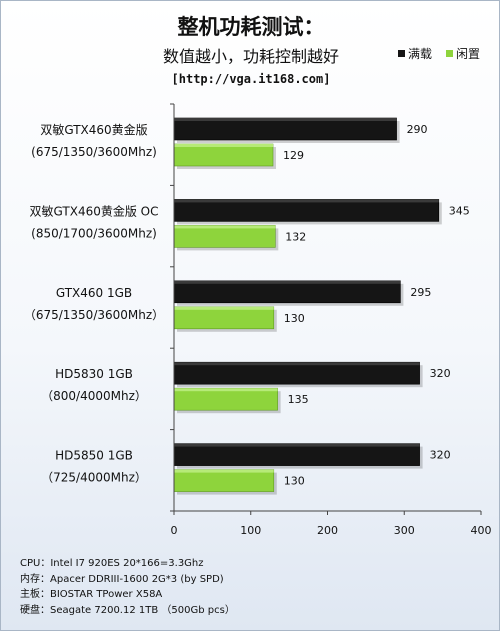 The width and height of the screenshot is (500, 631). What do you see at coordinates (401, 53) in the screenshot?
I see `legend-swatch-full-load` at bounding box center [401, 53].